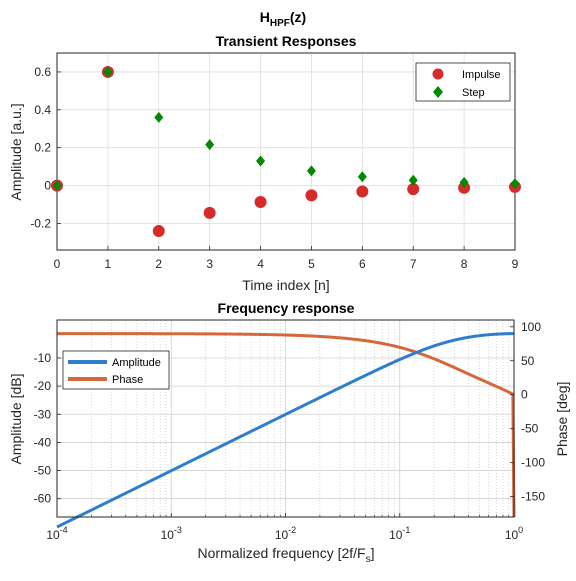 The image size is (576, 581). Describe the element at coordinates (56, 533) in the screenshot. I see `frequency-xtick-label: 10⁻⁴` at that location.